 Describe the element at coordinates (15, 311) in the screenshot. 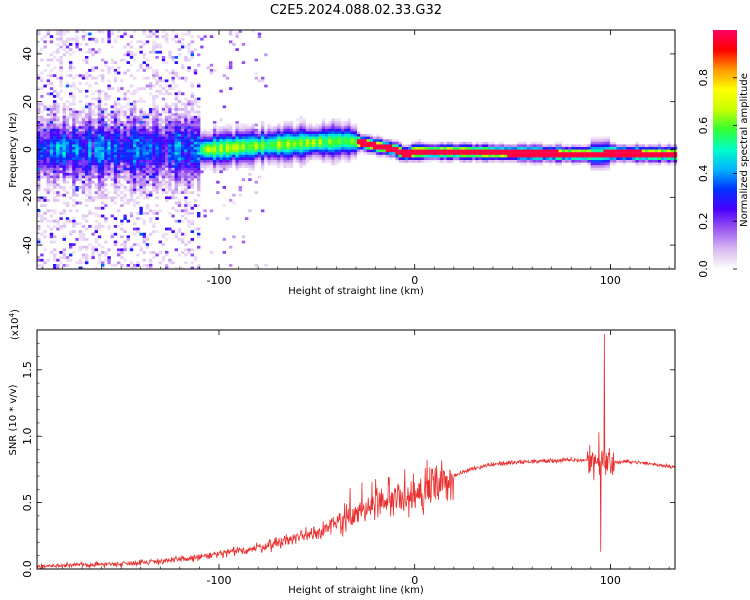

I see `snr-multiplier-close: )` at that location.